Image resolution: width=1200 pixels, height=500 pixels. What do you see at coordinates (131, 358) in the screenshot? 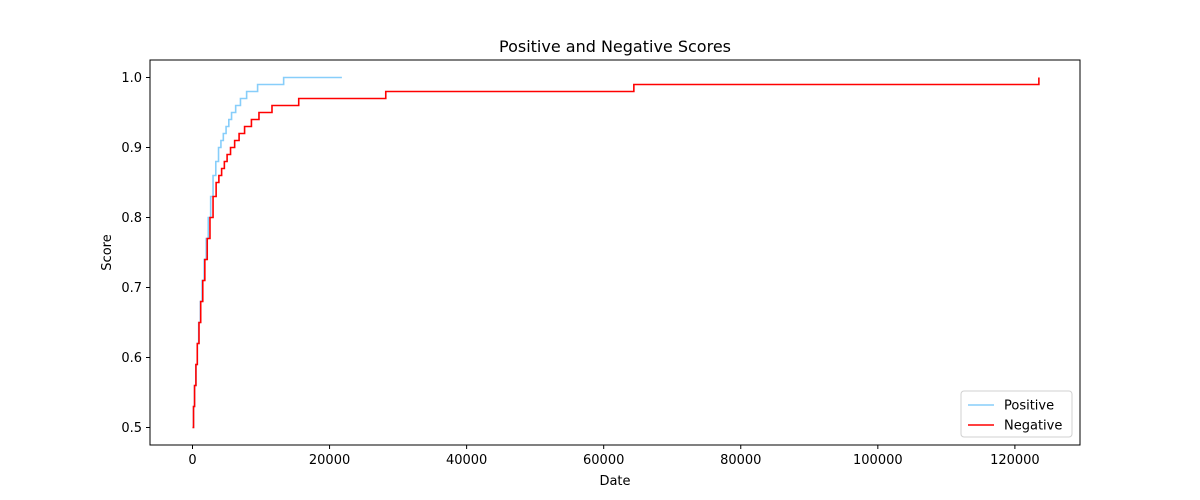
I see `y-tick-label: 0.6` at bounding box center [131, 358].